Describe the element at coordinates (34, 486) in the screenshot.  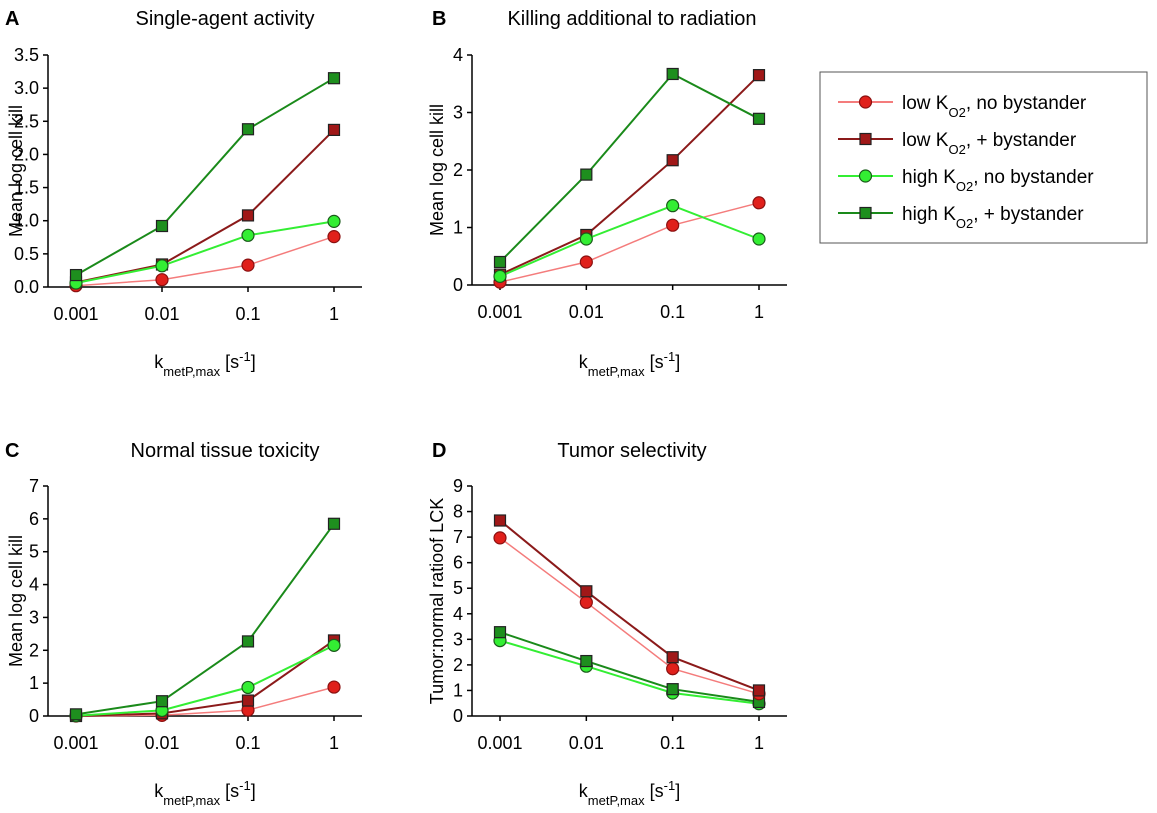
I see `y-tick-label: 7` at that location.